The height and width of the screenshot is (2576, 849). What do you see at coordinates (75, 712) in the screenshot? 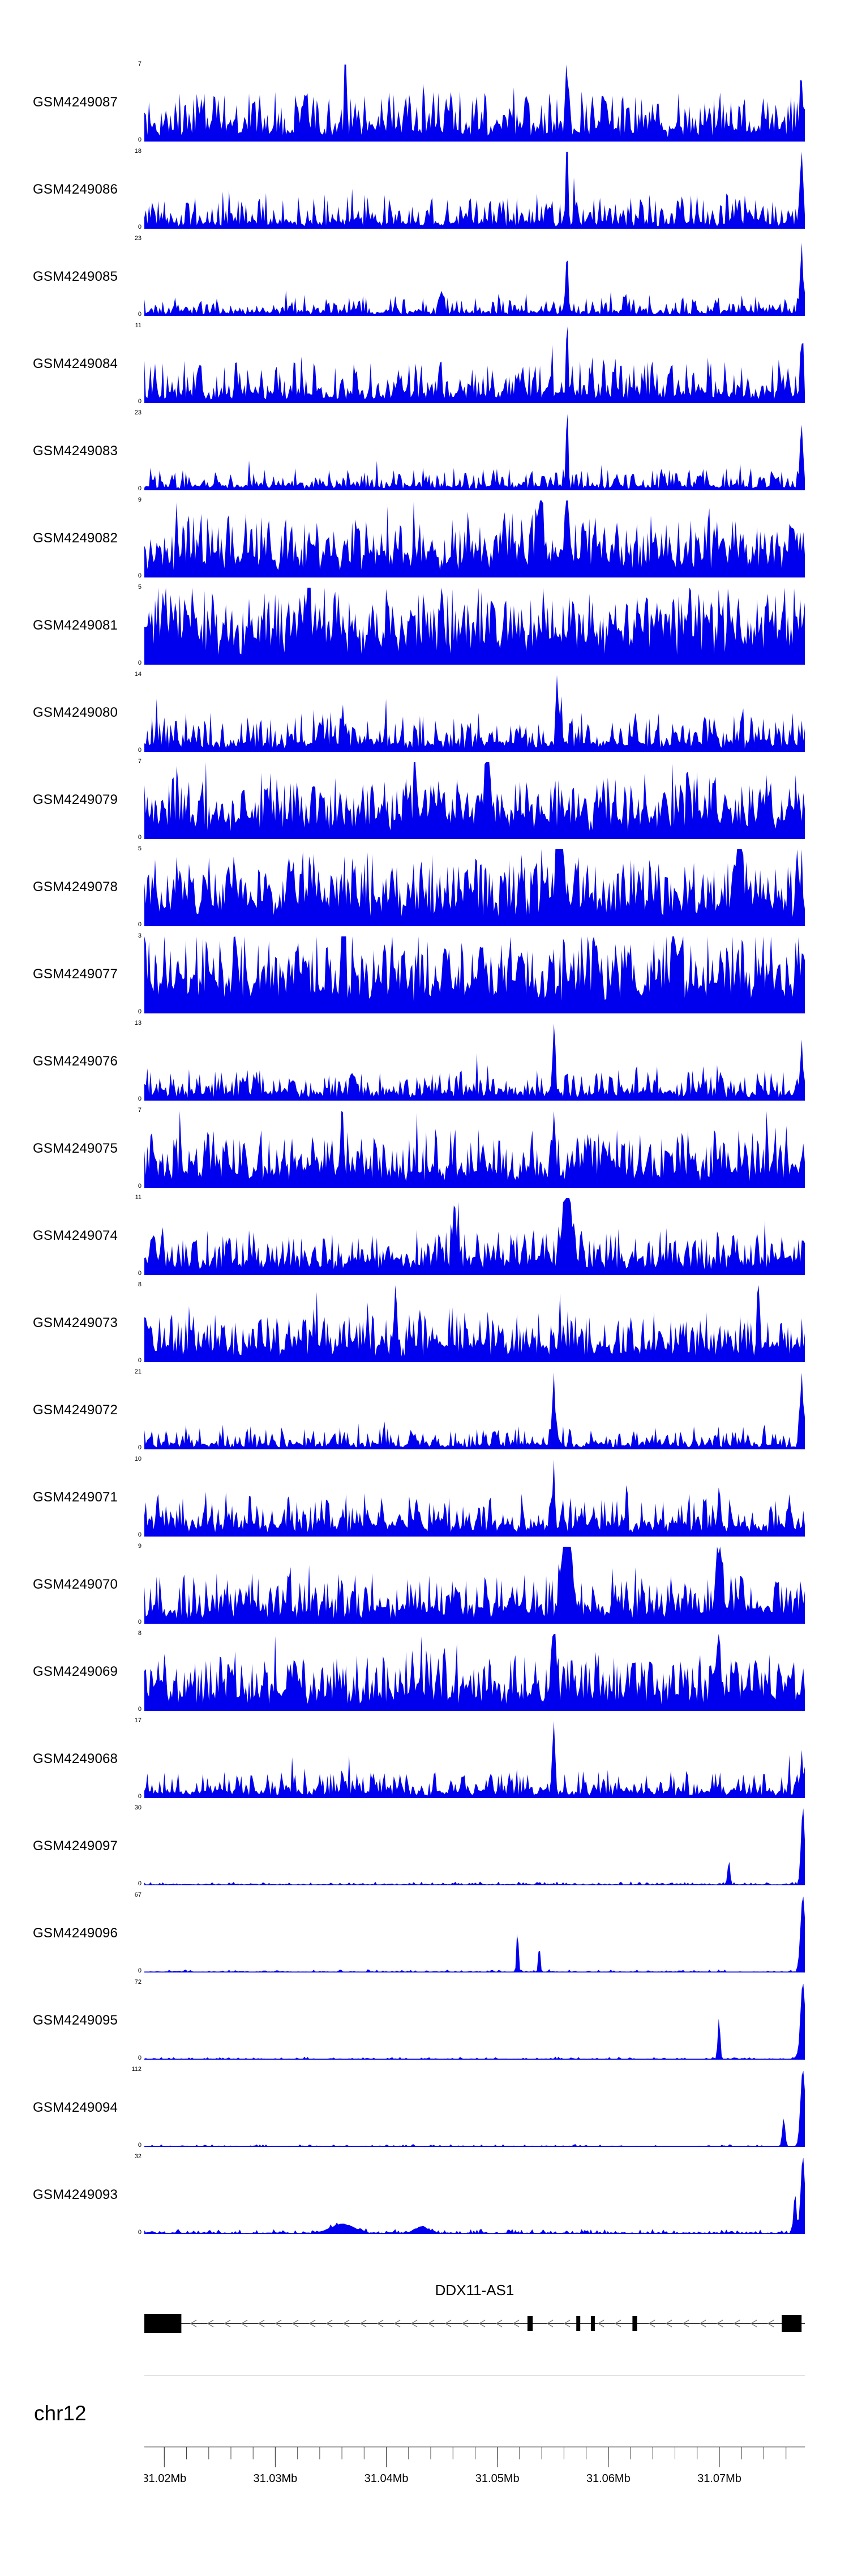
I see `track-label: GSM4249080` at bounding box center [75, 712].